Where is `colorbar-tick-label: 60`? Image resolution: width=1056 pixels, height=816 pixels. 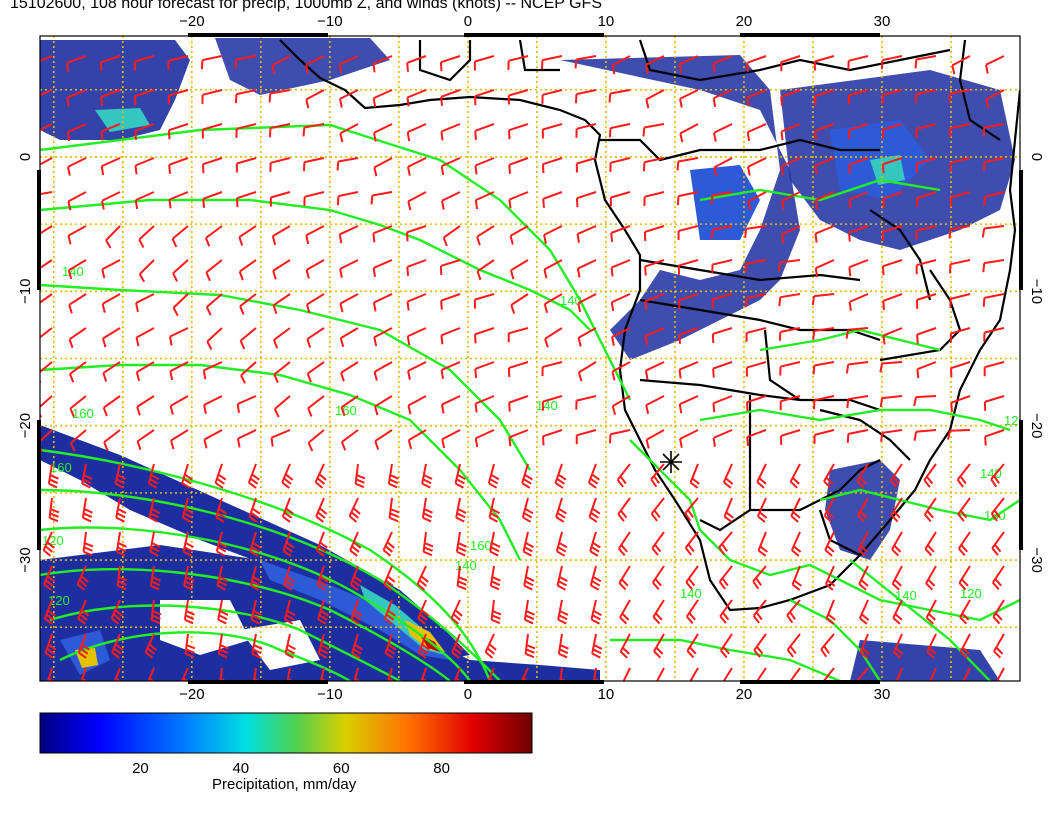
colorbar-tick-label: 60 is located at coordinates (341, 768).